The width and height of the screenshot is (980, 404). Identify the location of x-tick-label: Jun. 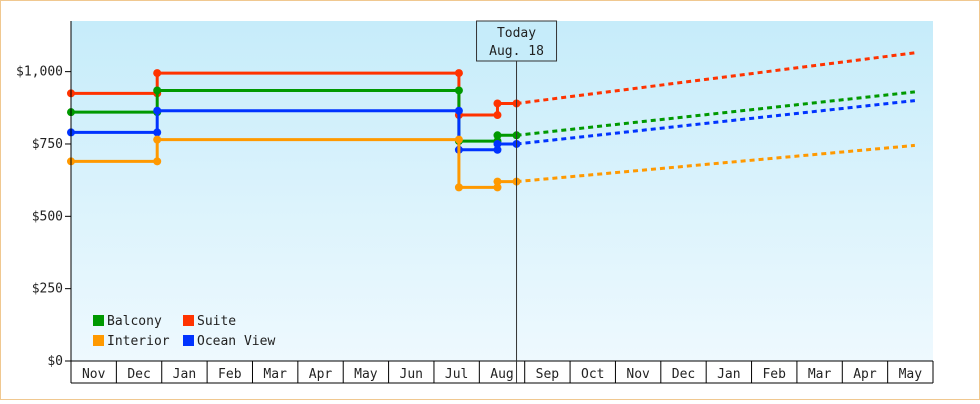
(411, 374).